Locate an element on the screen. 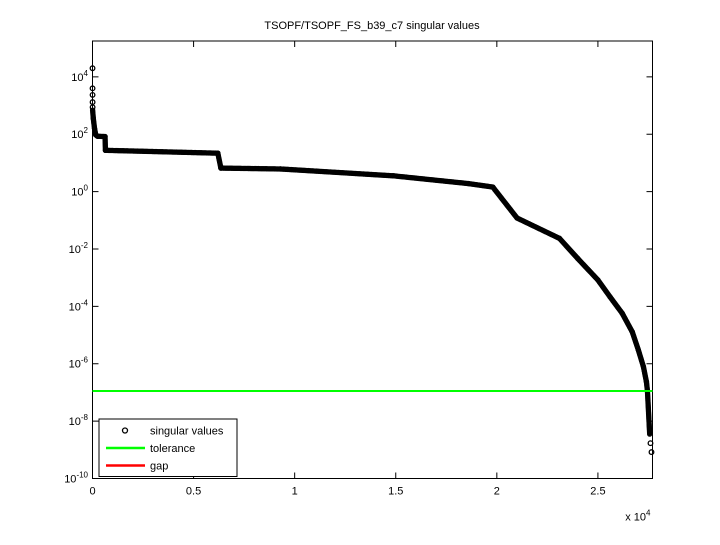 The width and height of the screenshot is (720, 545). x-tick-label: 1.5 is located at coordinates (395, 492).